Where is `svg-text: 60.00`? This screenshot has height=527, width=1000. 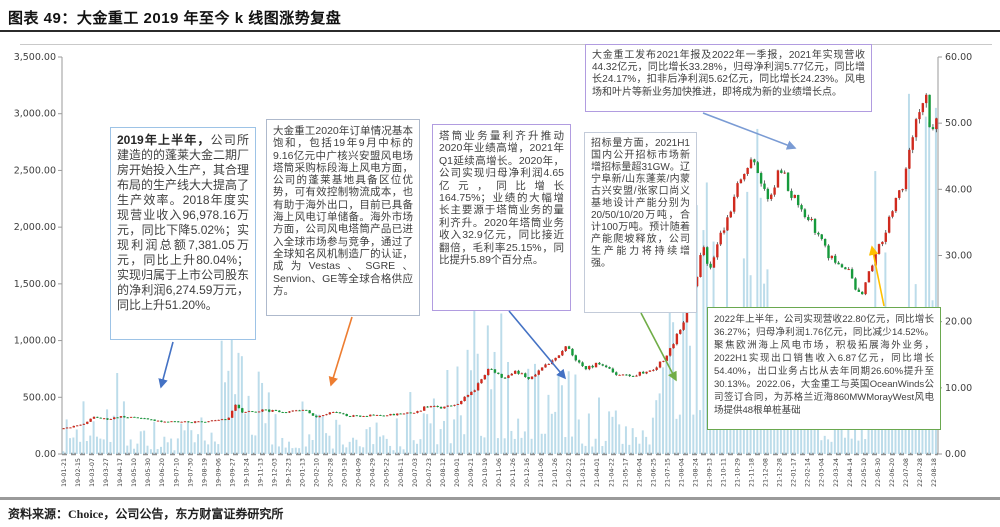 svg-text: 60.00 is located at coordinates (958, 57).